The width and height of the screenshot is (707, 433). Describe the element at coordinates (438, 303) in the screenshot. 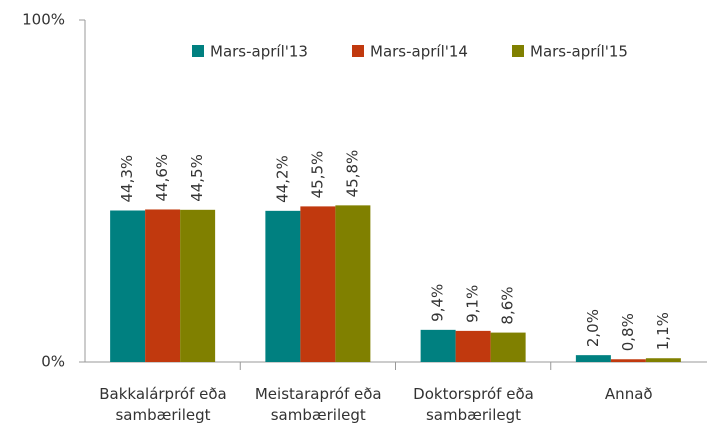

I see `data-label: 9,4%` at that location.